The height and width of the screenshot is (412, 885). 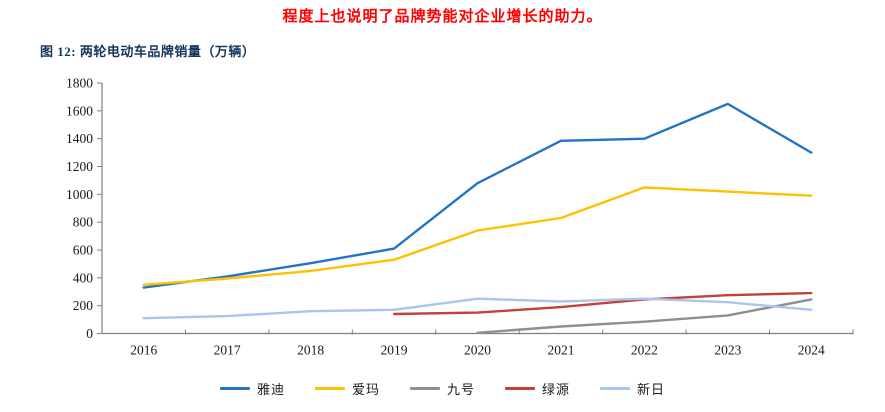 I want to click on x-tick-label: 2016, so click(x=143, y=350).